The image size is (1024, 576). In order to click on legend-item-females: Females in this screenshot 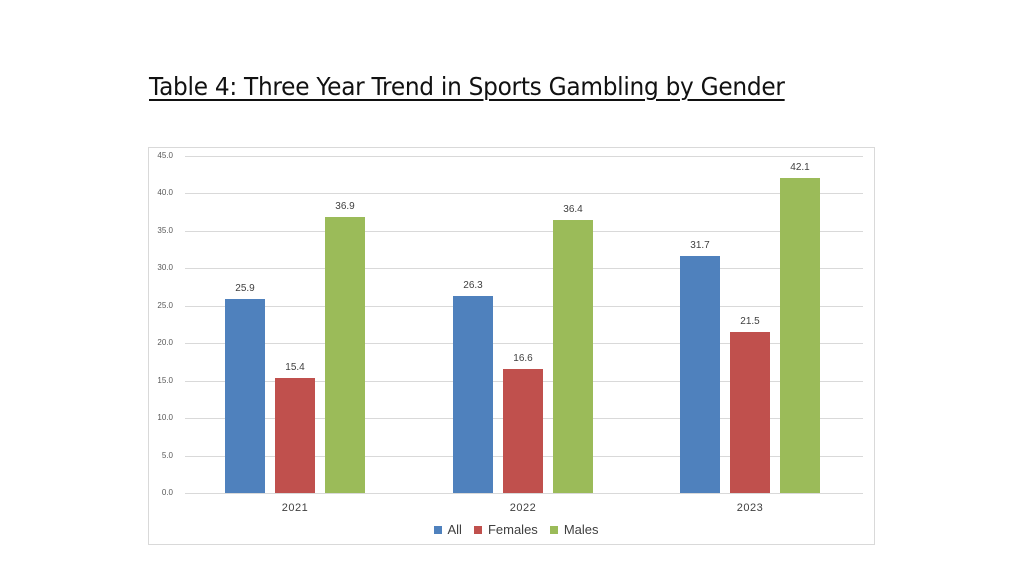, I will do `click(505, 529)`.